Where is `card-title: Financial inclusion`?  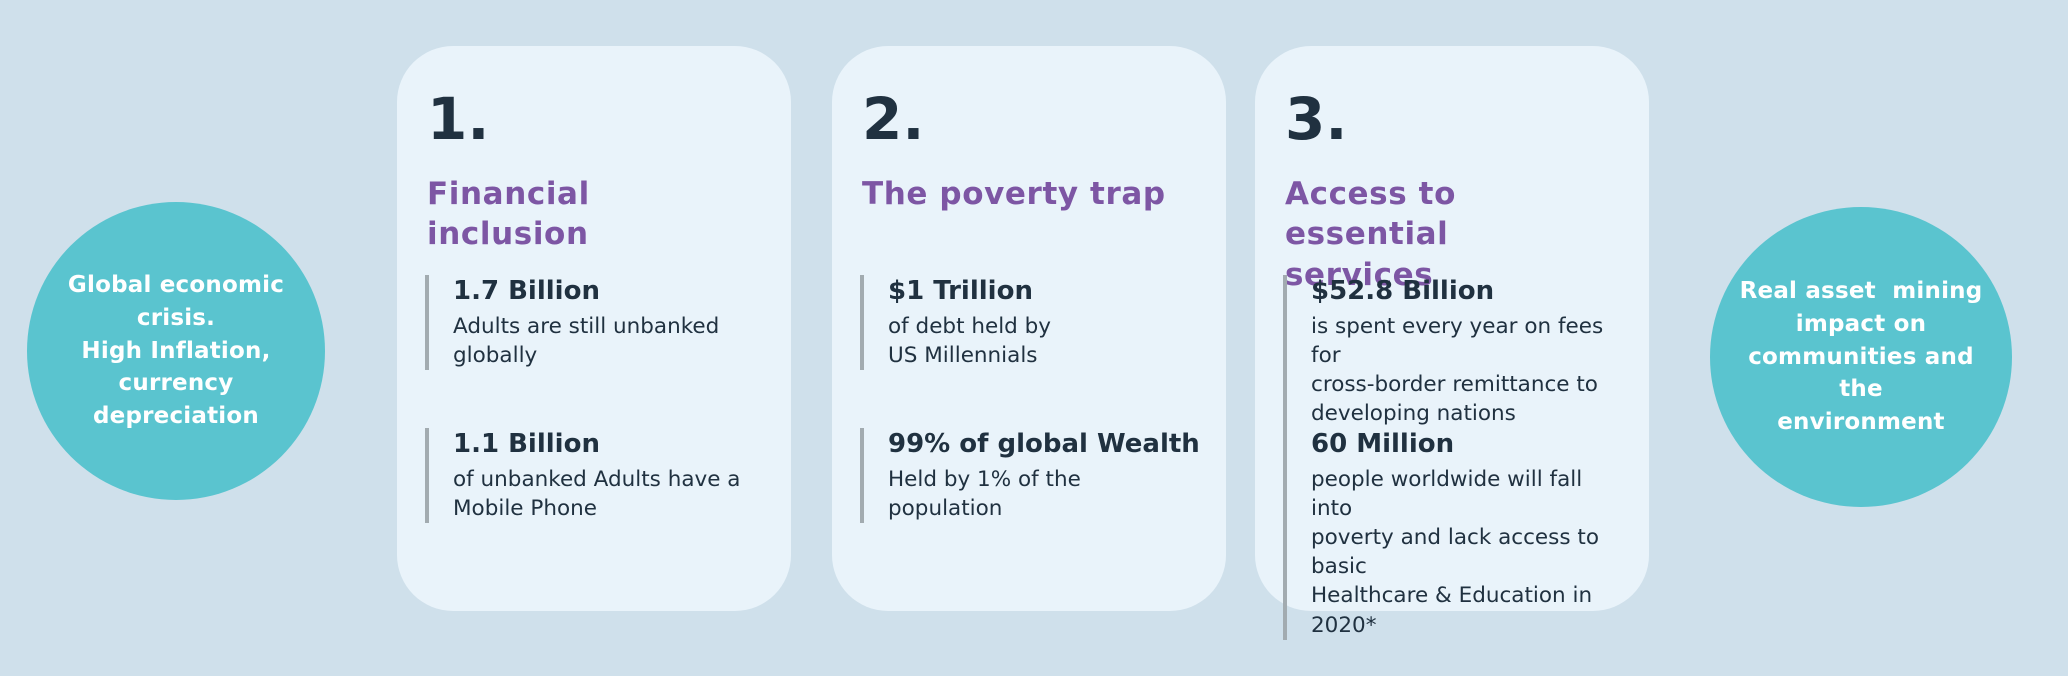 card-title: Financial inclusion is located at coordinates (514, 214).